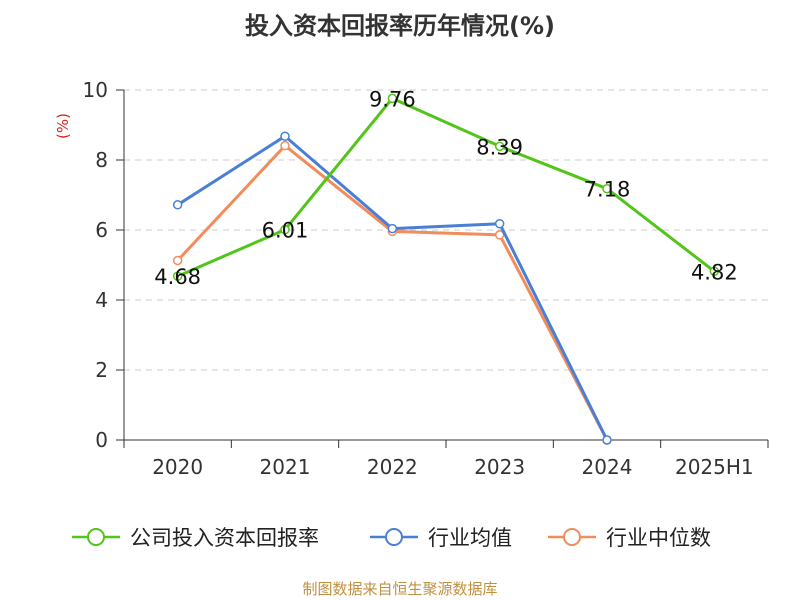 The width and height of the screenshot is (800, 600). Describe the element at coordinates (400, 26) in the screenshot. I see `chart-title: 投入资本回报率历年情况(%)` at that location.